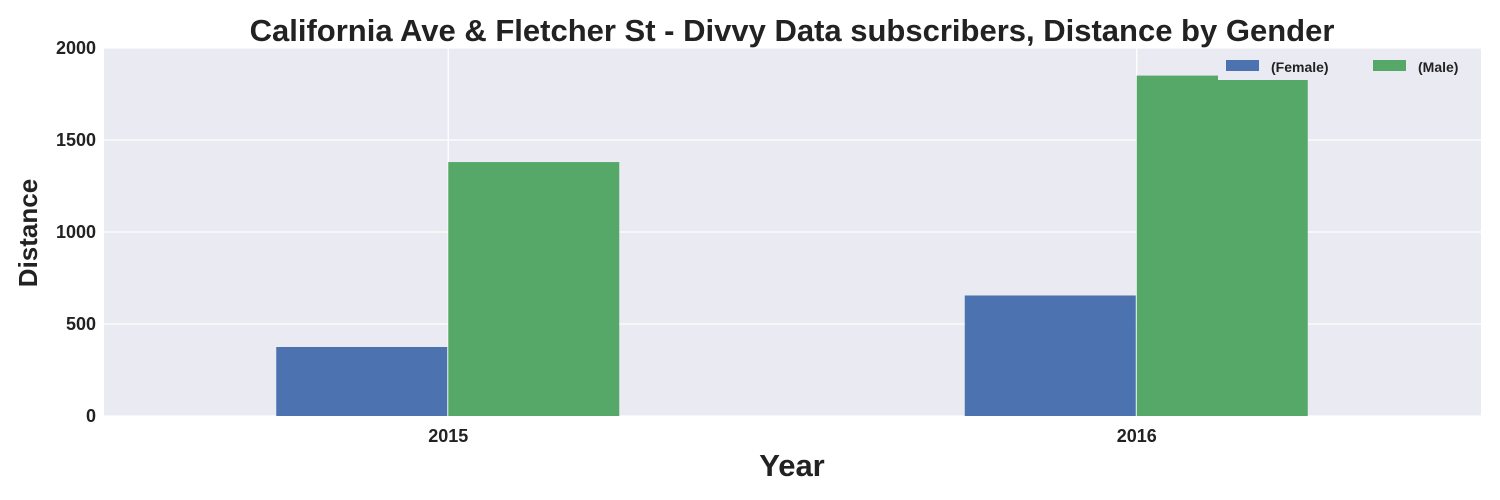 The image size is (1500, 500). What do you see at coordinates (1137, 436) in the screenshot?
I see `x-tick-label: 2016` at bounding box center [1137, 436].